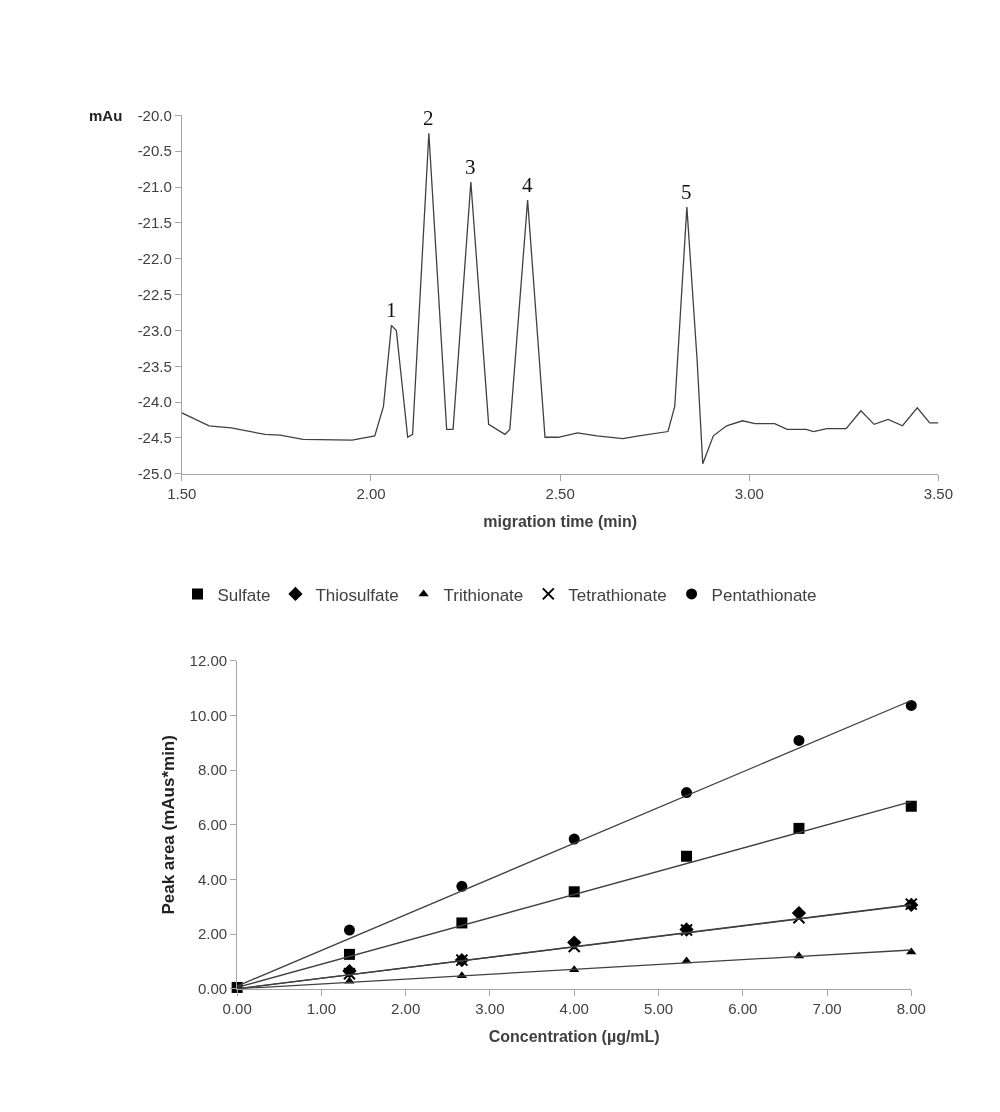  Describe the element at coordinates (827, 1008) in the screenshot. I see `x-tick-label: 7.00` at that location.